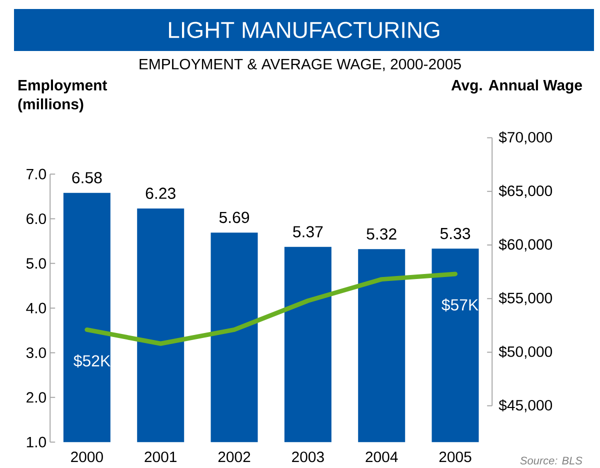 Image resolution: width=600 pixels, height=468 pixels. What do you see at coordinates (234, 457) in the screenshot?
I see `x-tick-label: 2002` at bounding box center [234, 457].